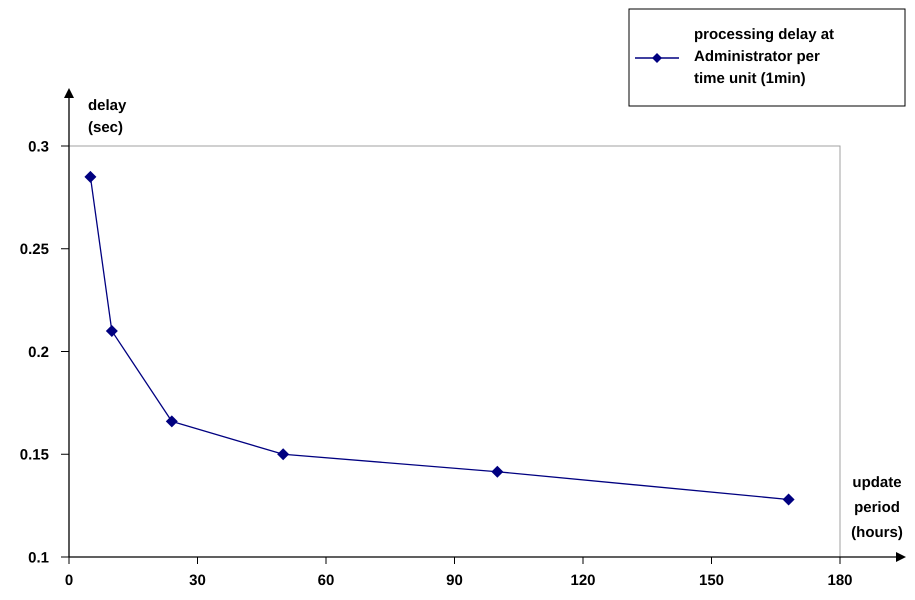  Describe the element at coordinates (711, 580) in the screenshot. I see `x-tick-label: 150` at that location.